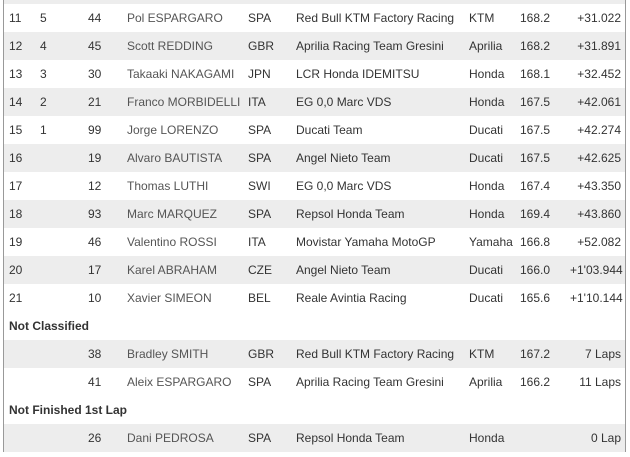 The height and width of the screenshot is (457, 630). Describe the element at coordinates (600, 382) in the screenshot. I see `cell-time: 11 Laps` at that location.